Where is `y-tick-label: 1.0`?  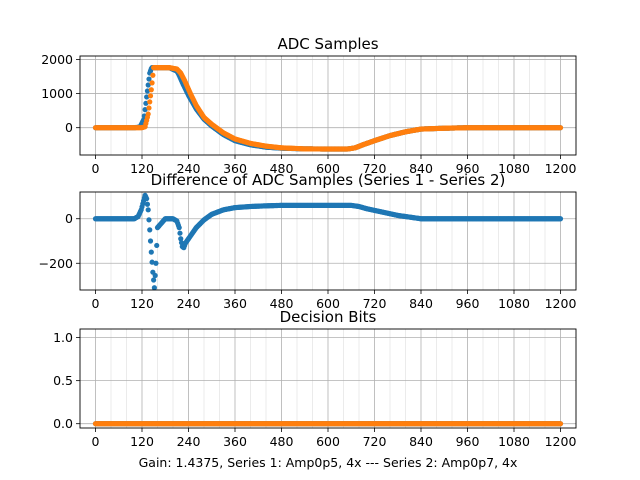
y-tick-label: 1.0 is located at coordinates (63, 337).